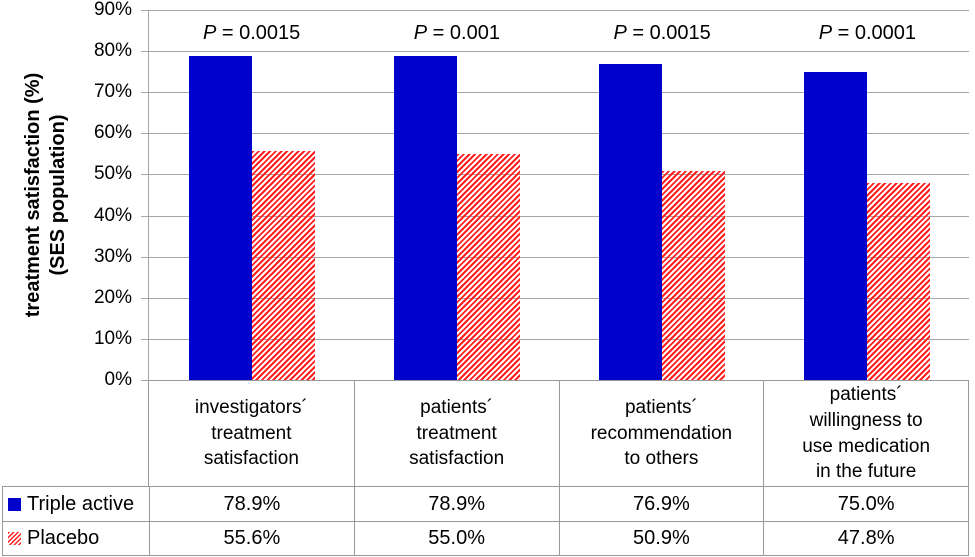  Describe the element at coordinates (118, 379) in the screenshot. I see `y-tick-label: 0%` at that location.